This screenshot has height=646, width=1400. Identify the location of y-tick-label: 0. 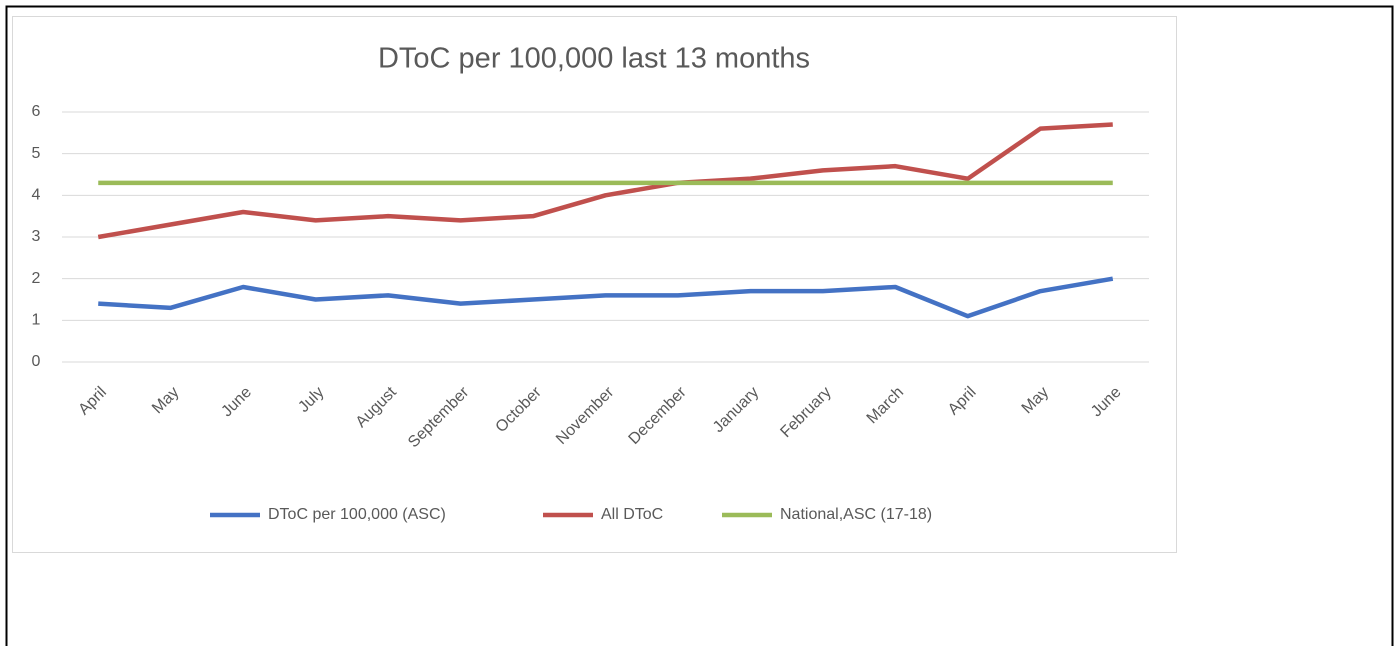
(36, 361).